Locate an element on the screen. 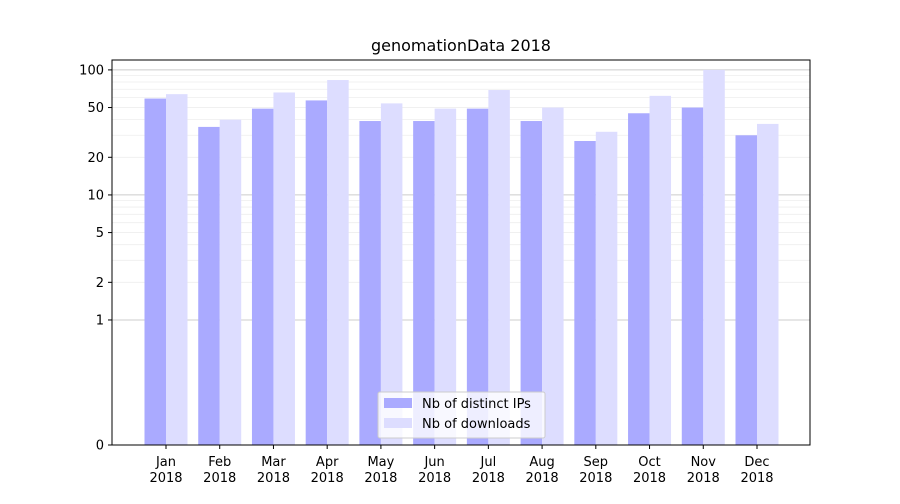  bar-downloads-nov is located at coordinates (714, 257).